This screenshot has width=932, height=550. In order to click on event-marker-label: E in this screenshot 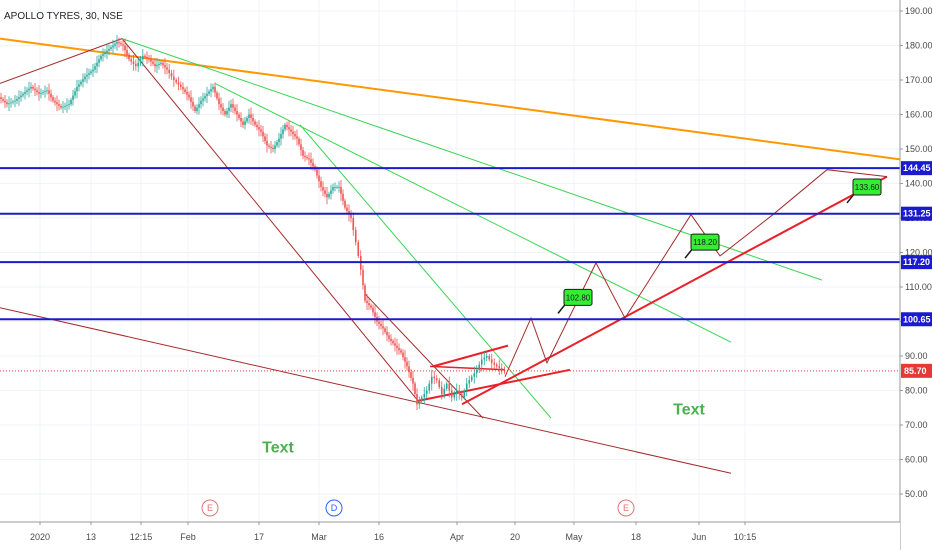, I will do `click(210, 508)`.